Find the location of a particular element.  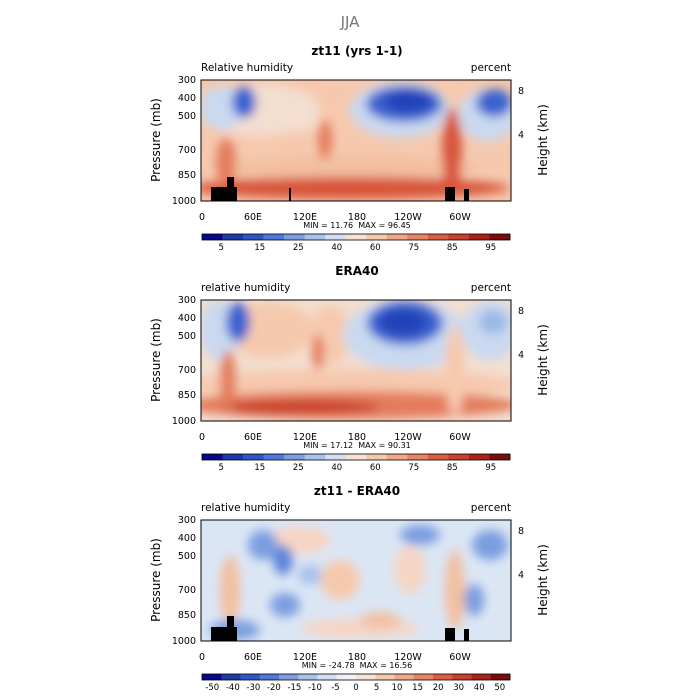

colorbar-label: 85 is located at coordinates (452, 248).